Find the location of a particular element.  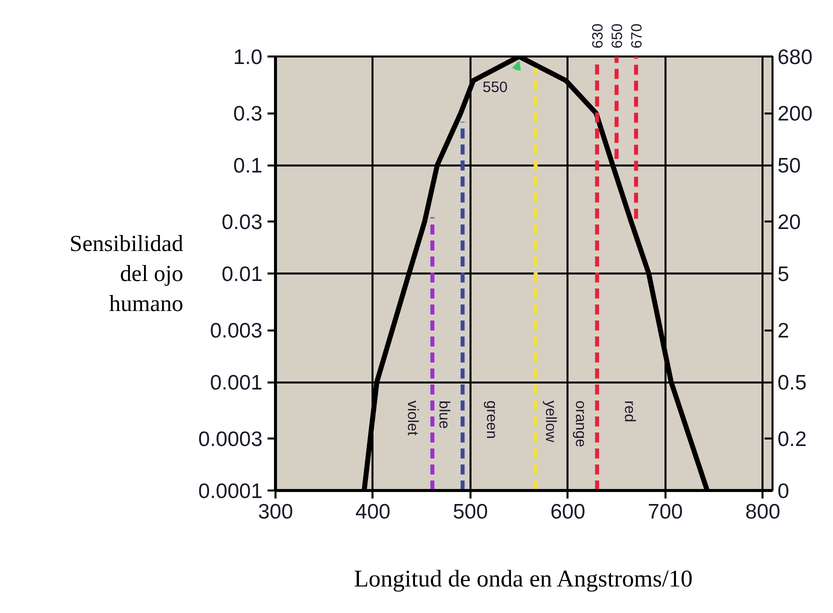

x2-tick-label: 670 is located at coordinates (637, 35).